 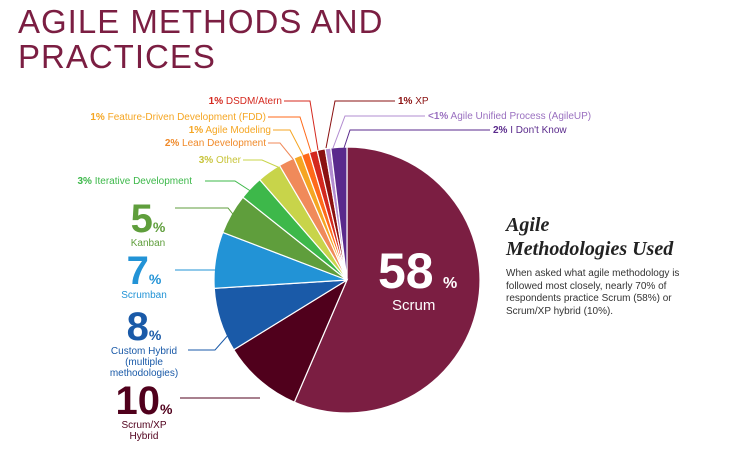 What do you see at coordinates (416, 139) in the screenshot?
I see `leader-line-idk` at bounding box center [416, 139].